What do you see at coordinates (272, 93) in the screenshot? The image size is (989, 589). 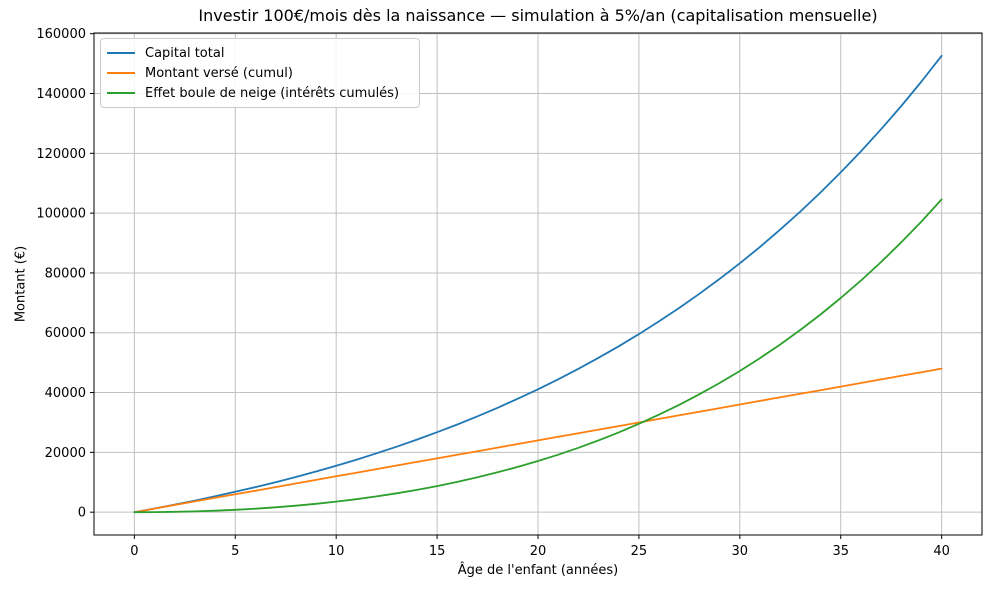 I see `legend-label: Effet boule de neige (intérêts cumulés)` at bounding box center [272, 93].